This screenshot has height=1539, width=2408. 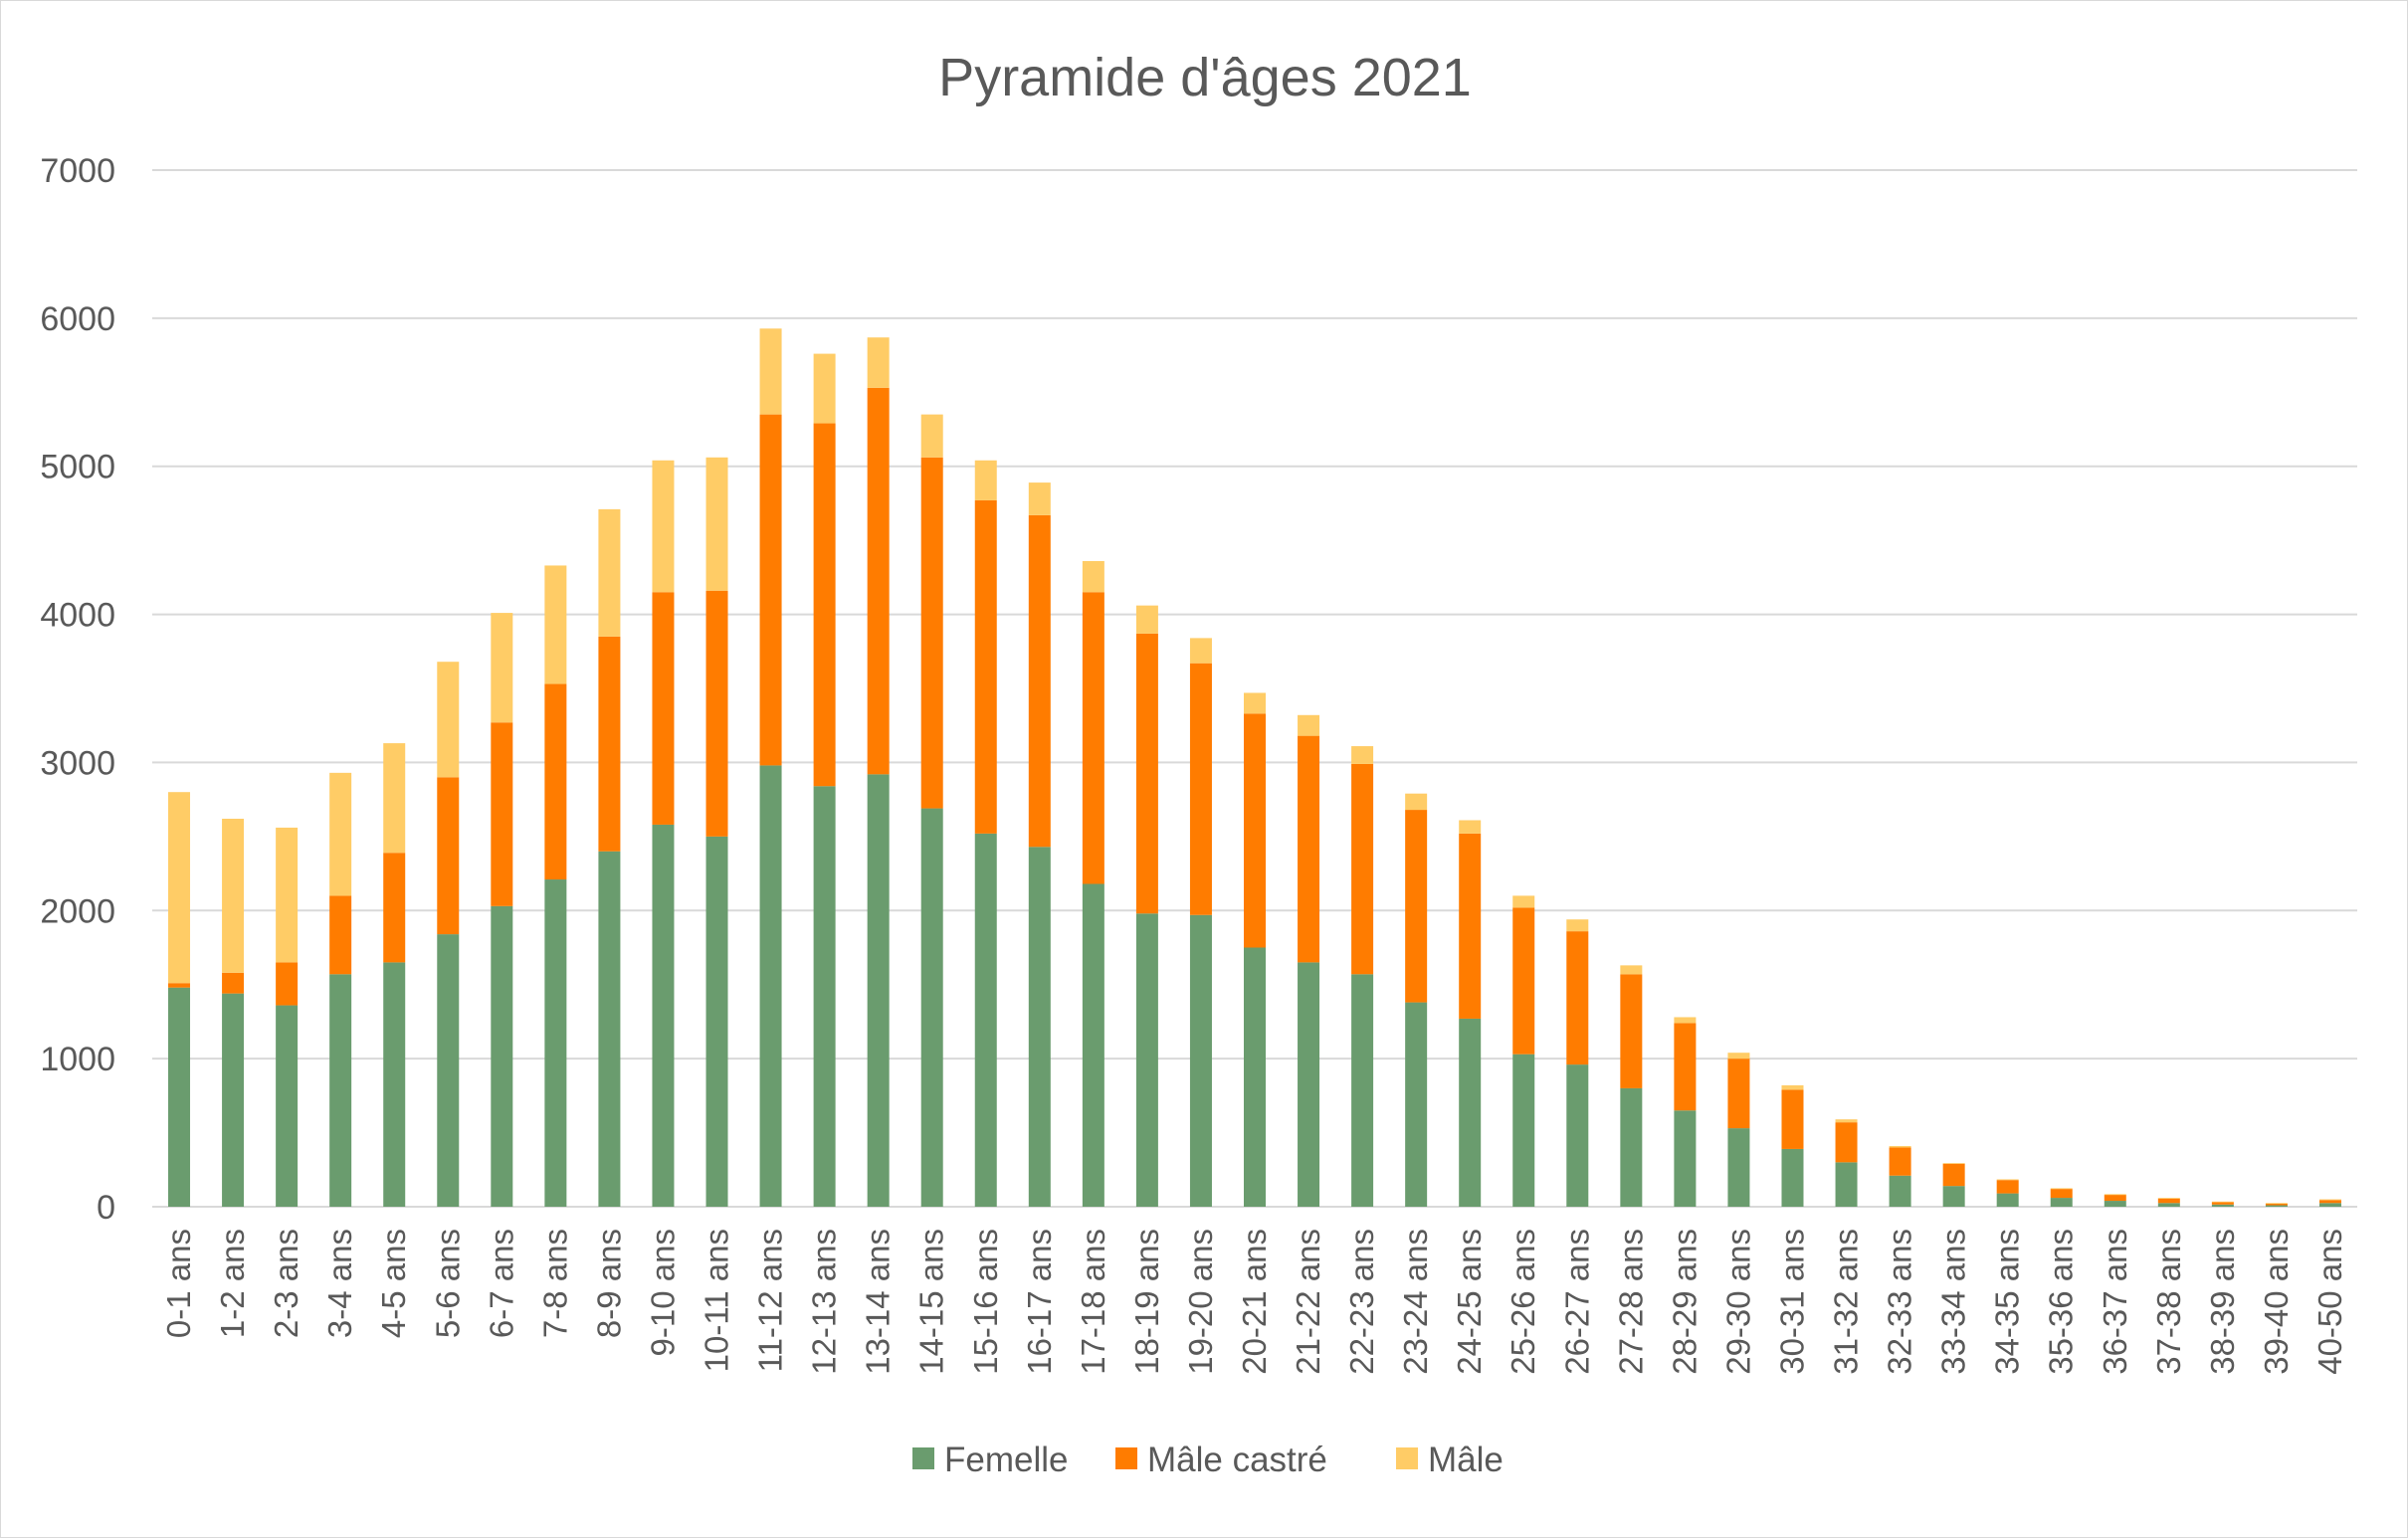 What do you see at coordinates (77, 171) in the screenshot?
I see `y-tick-label: 7000` at bounding box center [77, 171].